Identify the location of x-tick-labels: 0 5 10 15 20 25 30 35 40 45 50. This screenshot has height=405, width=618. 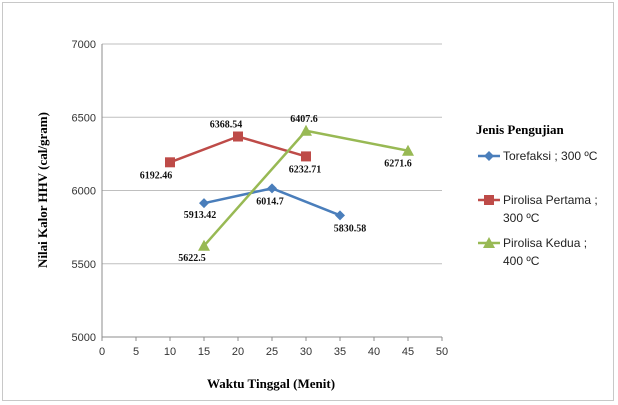
(273, 352).